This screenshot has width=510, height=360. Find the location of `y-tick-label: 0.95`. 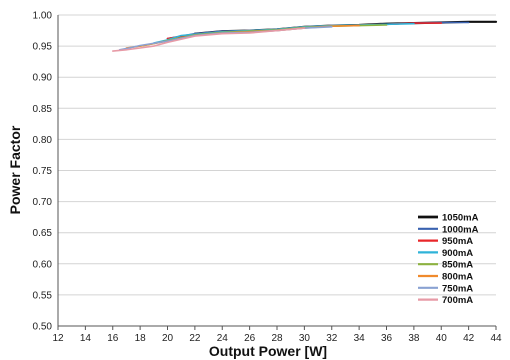

y-tick-label: 0.95 is located at coordinates (43, 47).